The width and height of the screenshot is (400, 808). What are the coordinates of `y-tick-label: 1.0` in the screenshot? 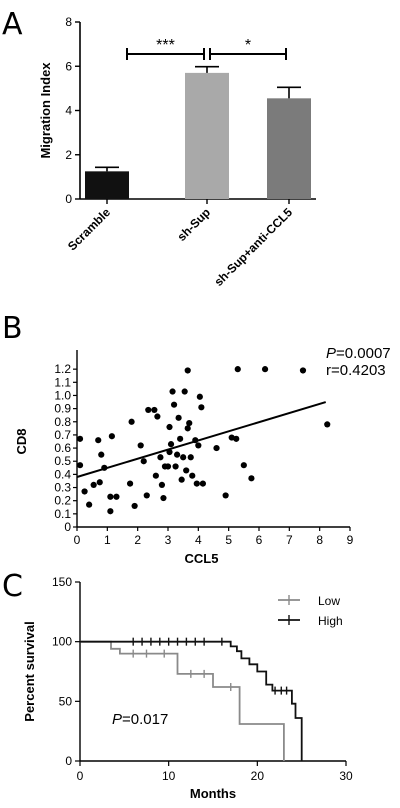 It's located at (62, 395).